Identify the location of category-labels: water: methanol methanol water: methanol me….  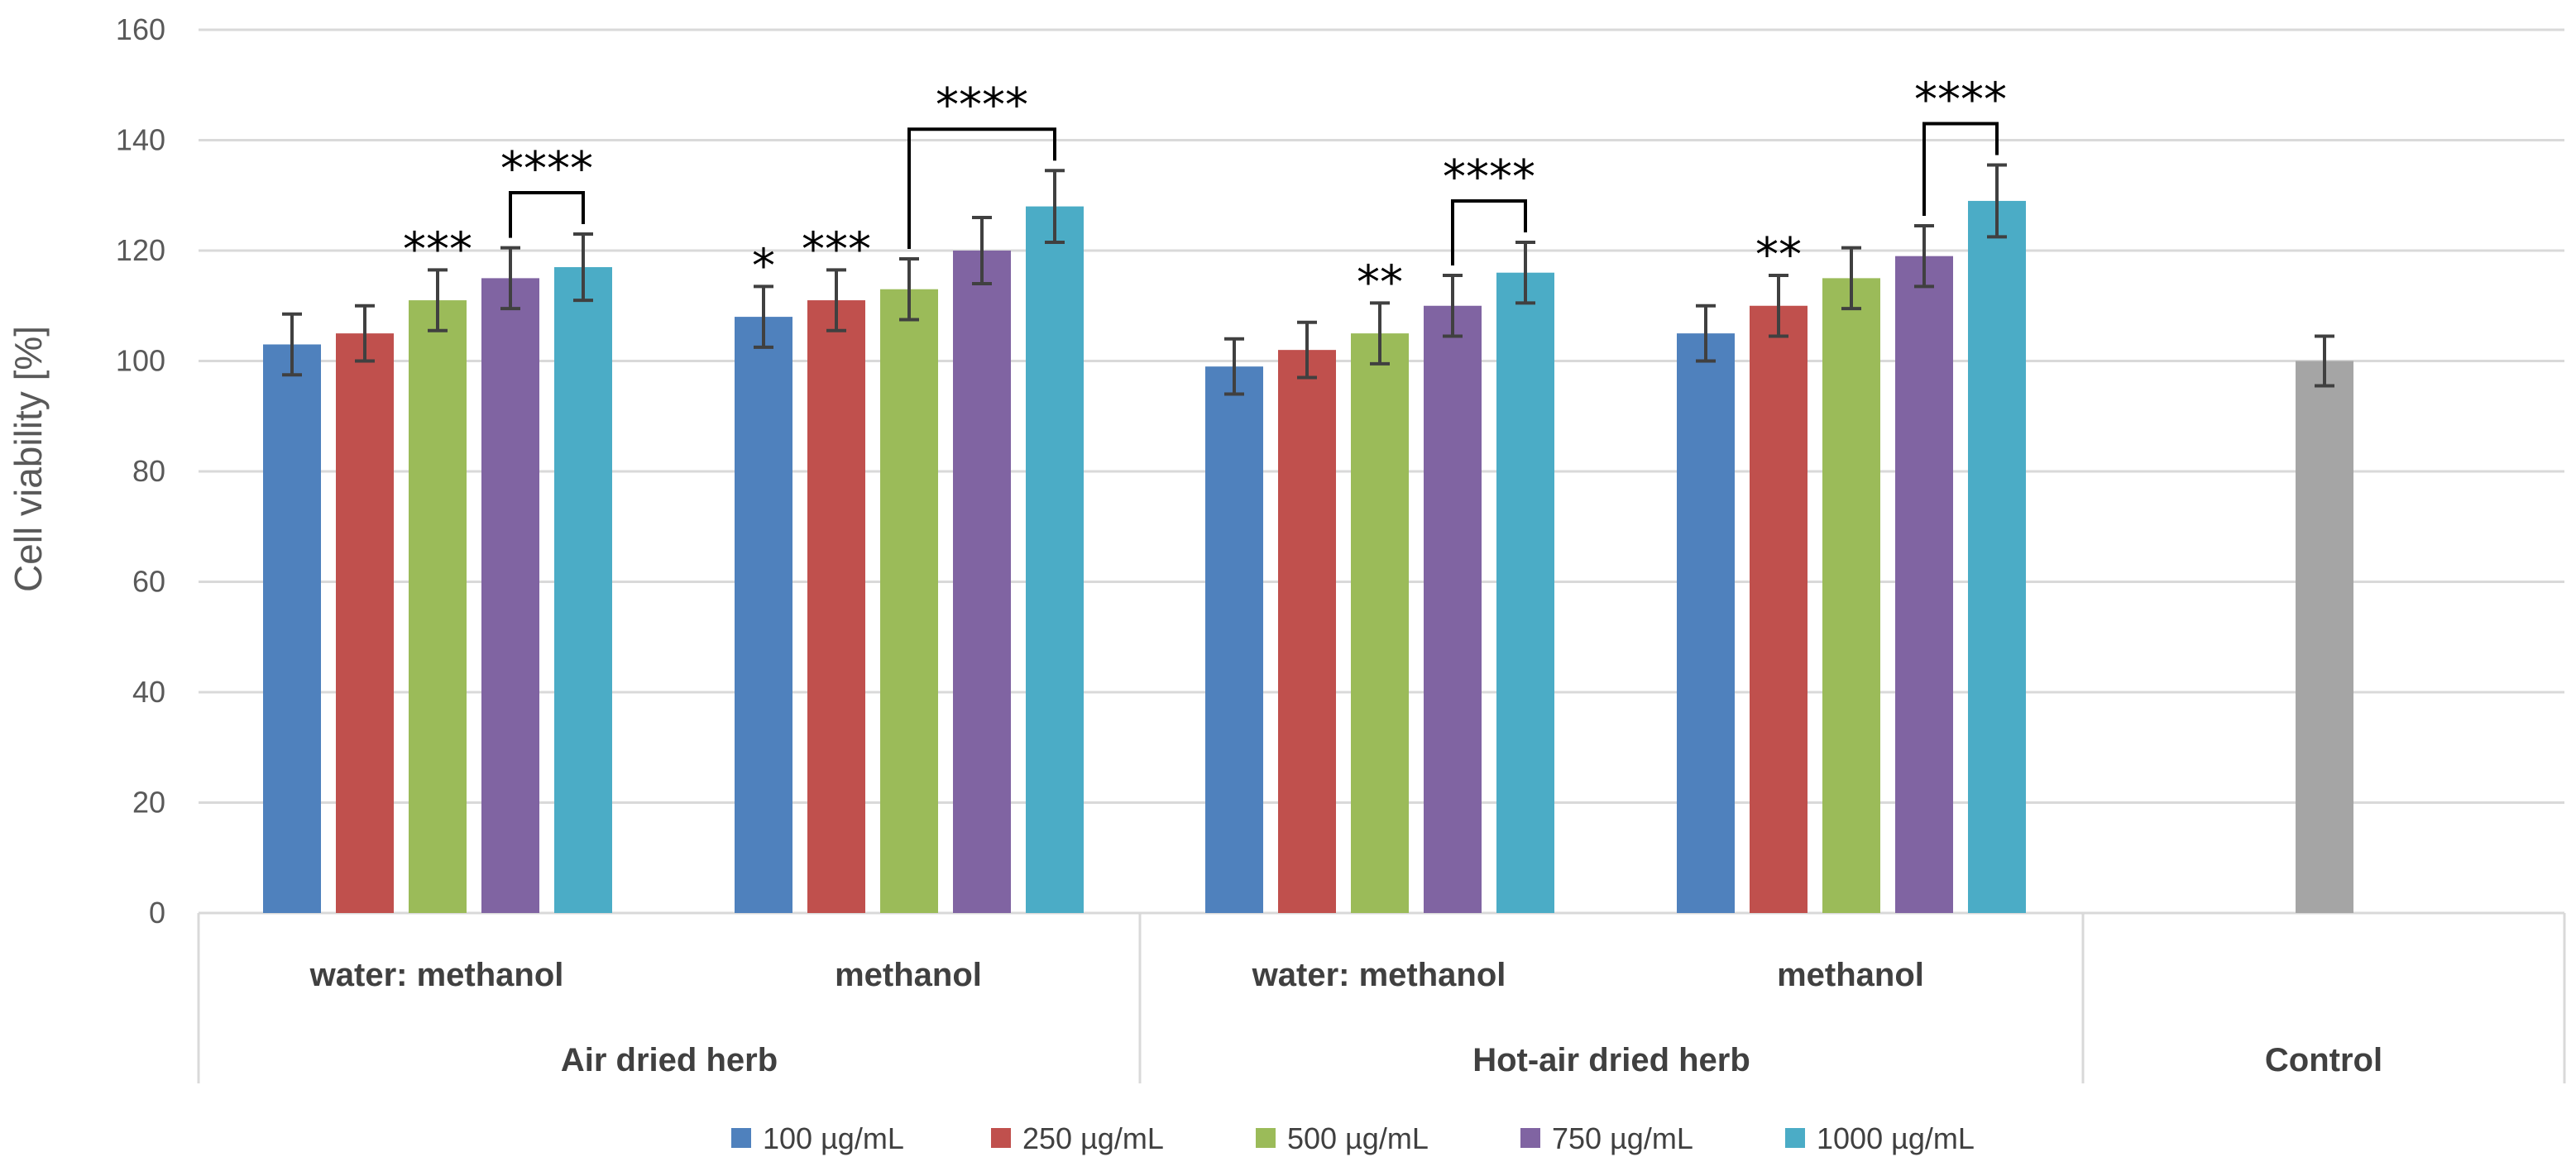
(1346, 1017).